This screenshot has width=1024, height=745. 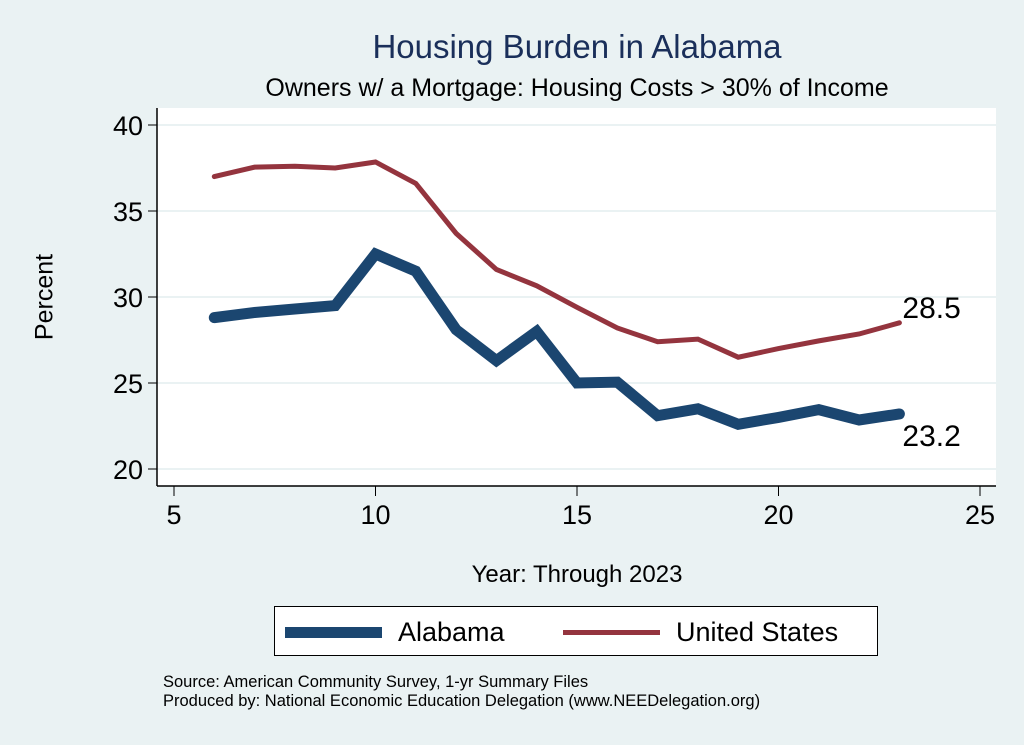 I want to click on legend-label-alabama: Alabama, so click(x=451, y=631).